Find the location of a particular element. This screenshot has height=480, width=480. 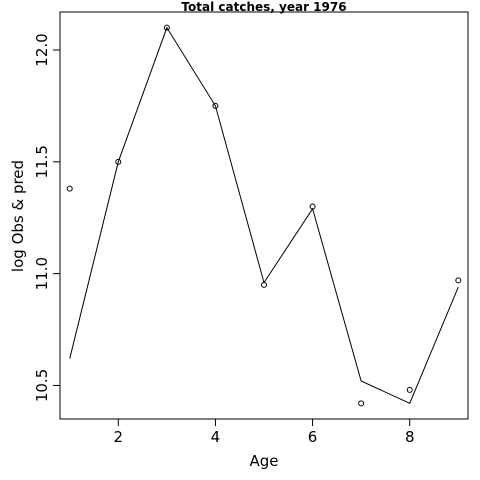

x-tick-label: 8 is located at coordinates (410, 437).